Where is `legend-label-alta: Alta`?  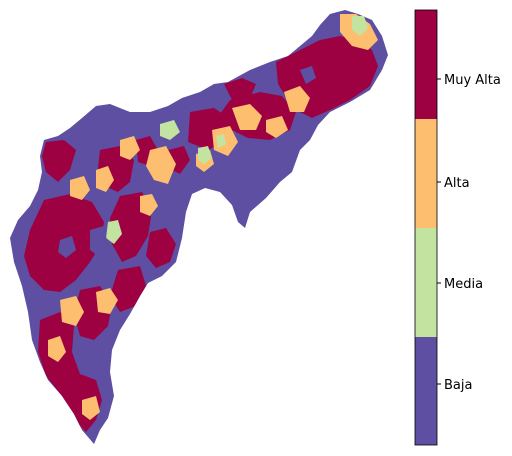 legend-label-alta: Alta is located at coordinates (457, 183).